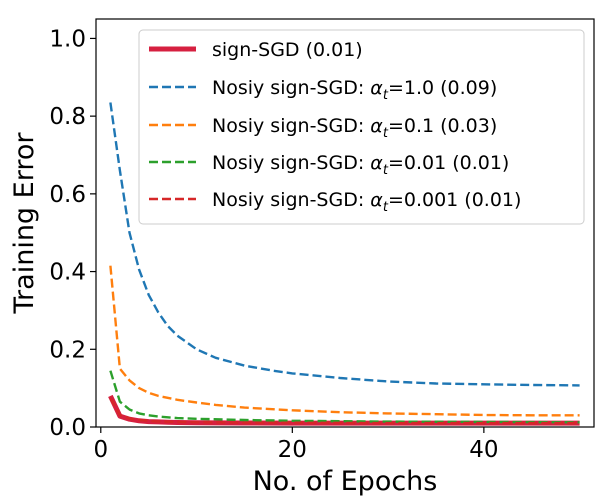 This screenshot has height=500, width=600. I want to click on legend-label-4: Nosiy sign-SGD: αt=0.001 (0.01), so click(366, 202).